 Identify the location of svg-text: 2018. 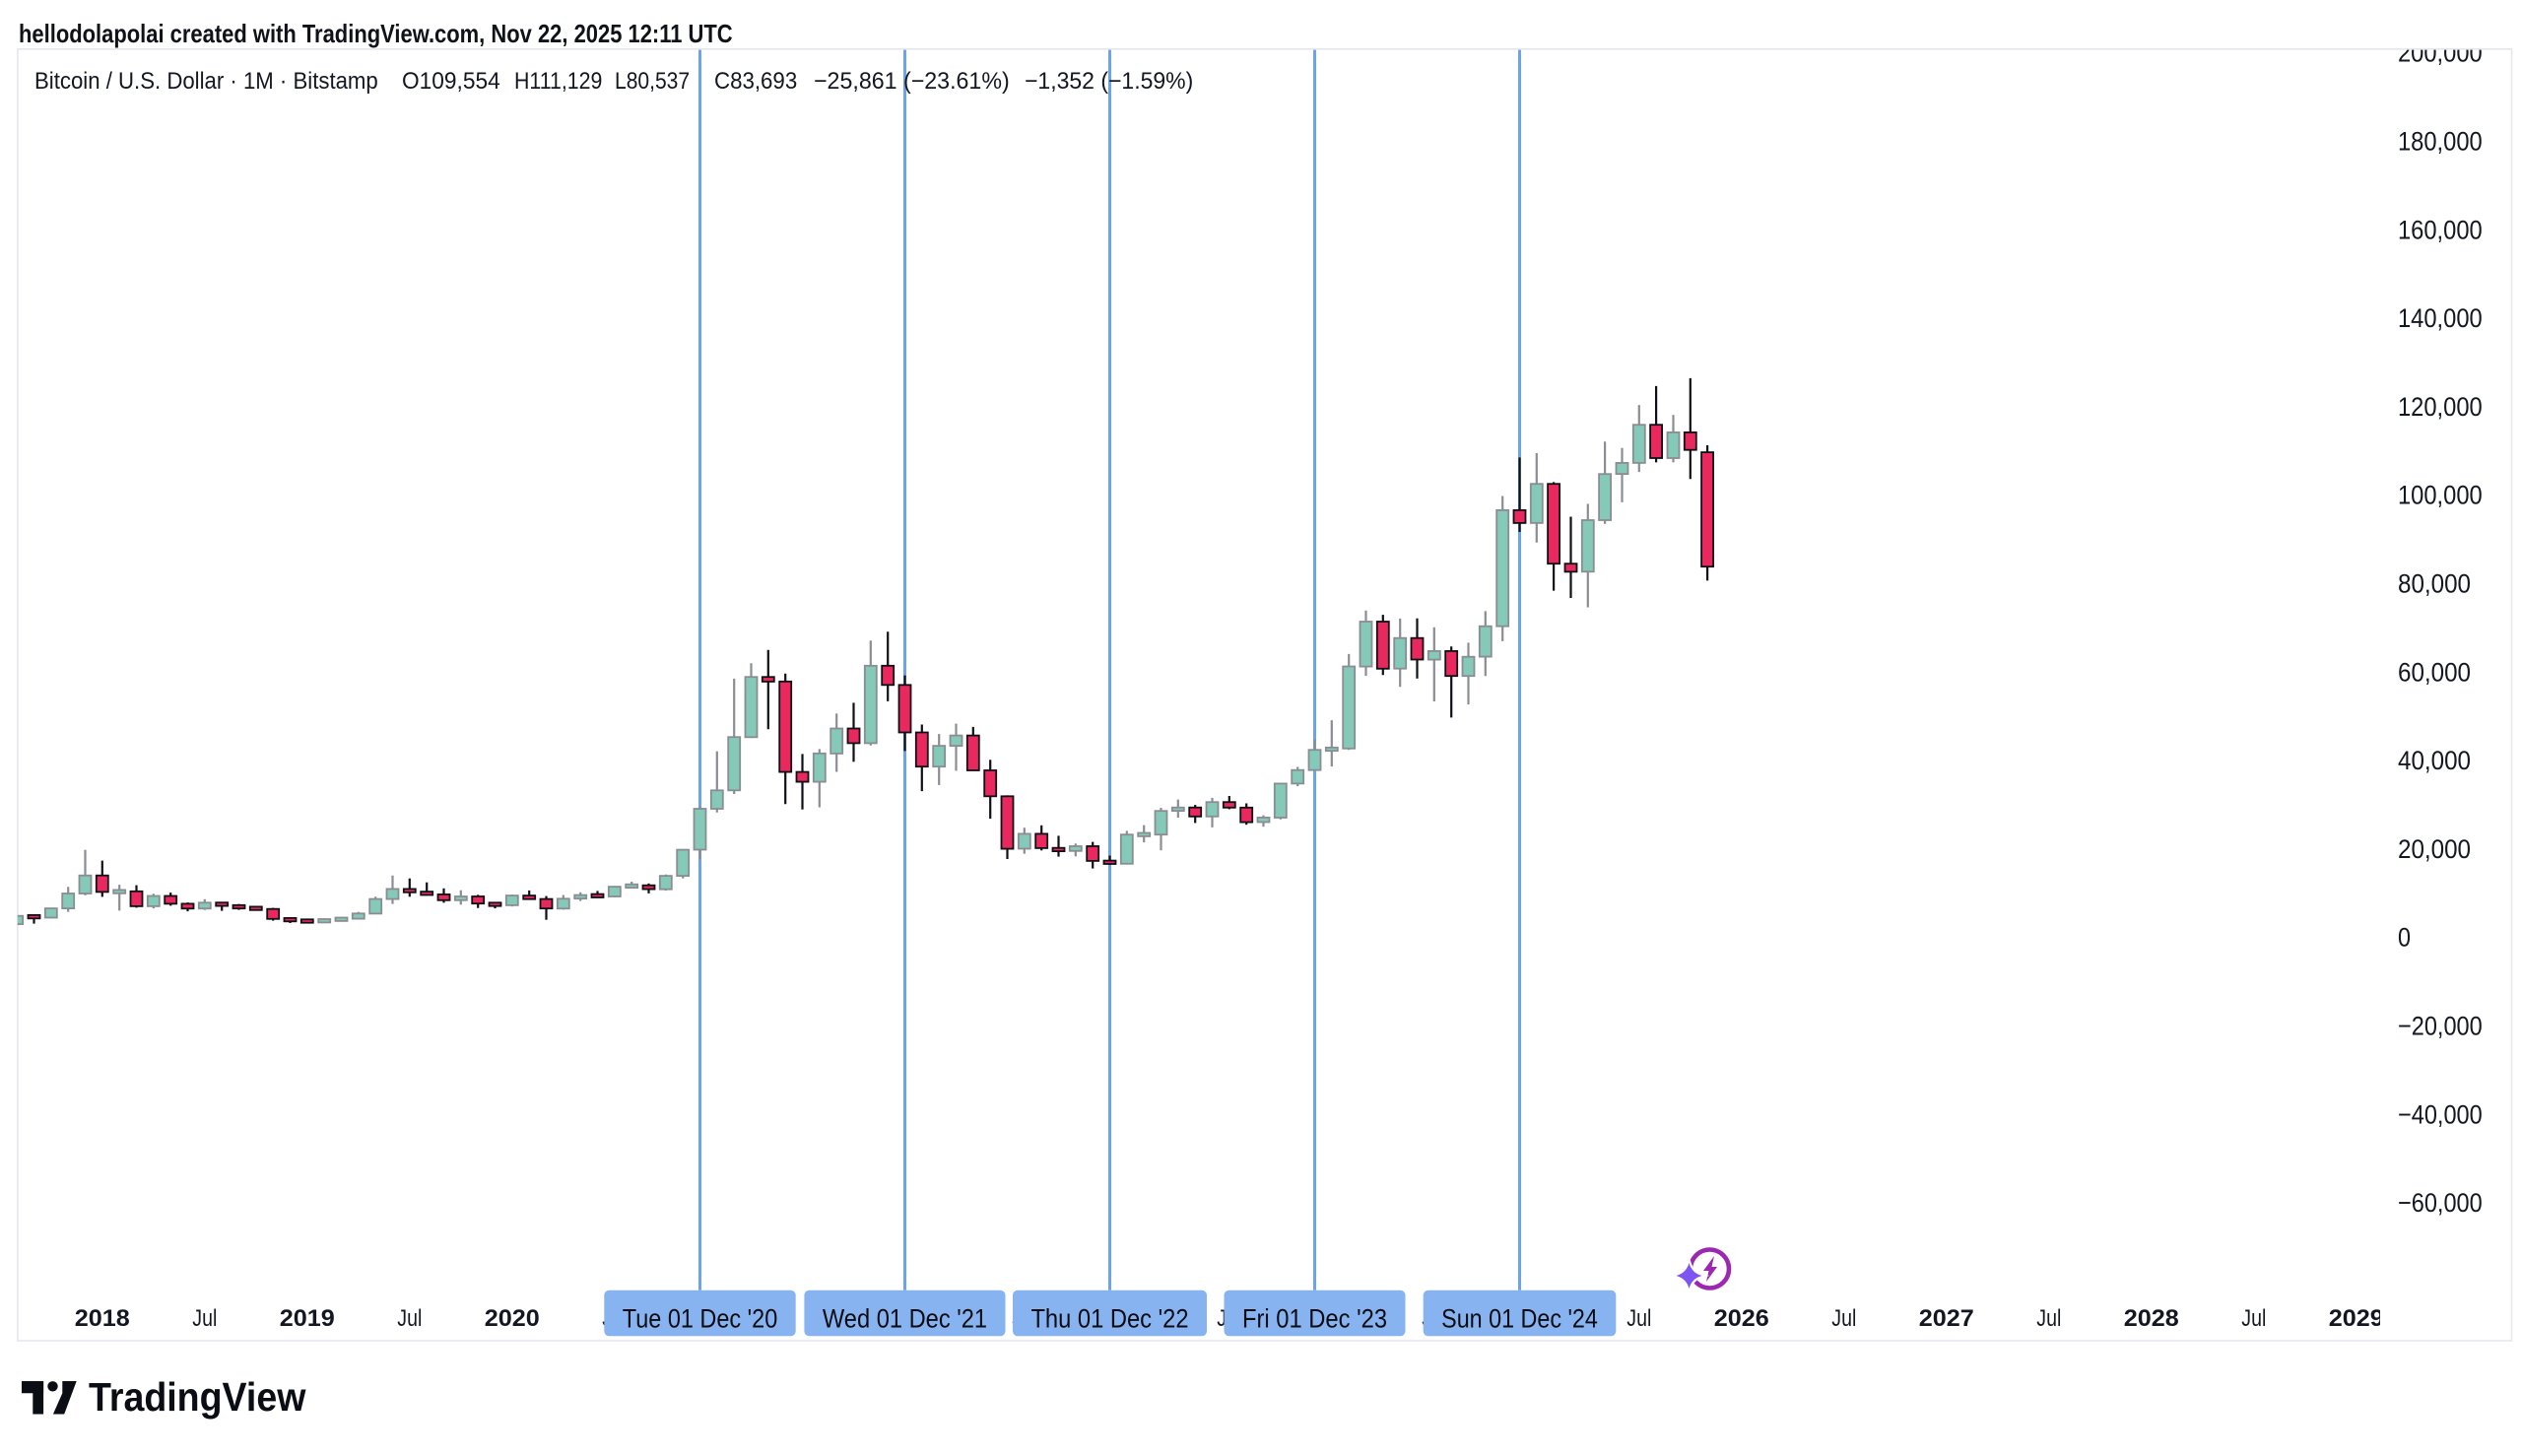
(102, 1318).